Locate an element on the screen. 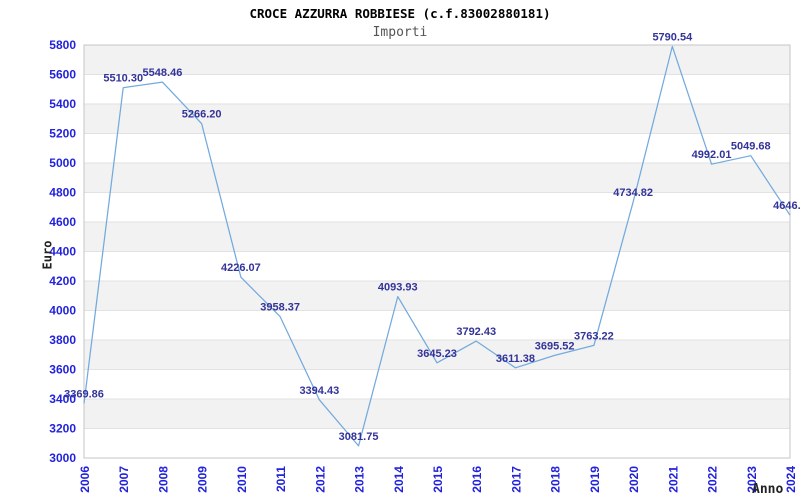 The height and width of the screenshot is (500, 800). point-label: 5510.30 is located at coordinates (123, 79).